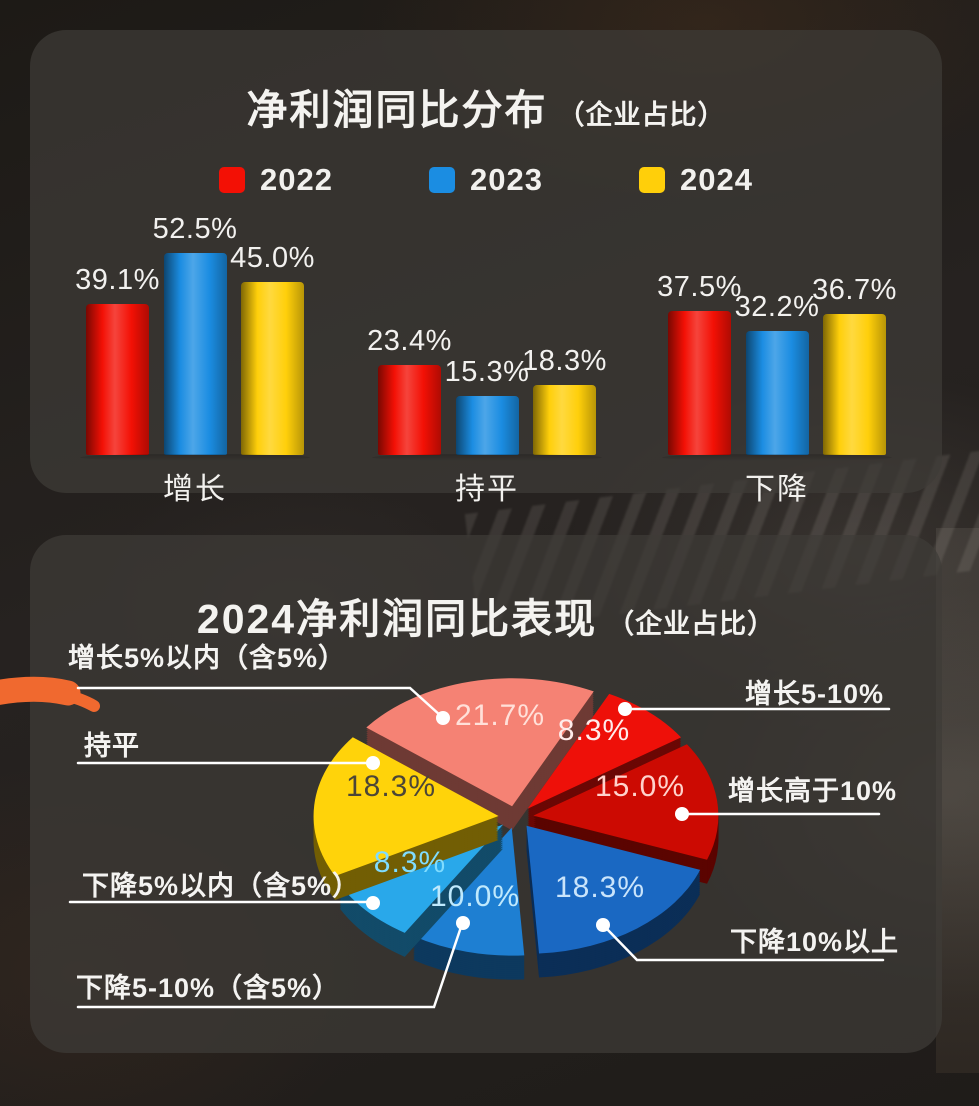 This screenshot has height=1106, width=979. What do you see at coordinates (442, 180) in the screenshot?
I see `legend-swatch-2023` at bounding box center [442, 180].